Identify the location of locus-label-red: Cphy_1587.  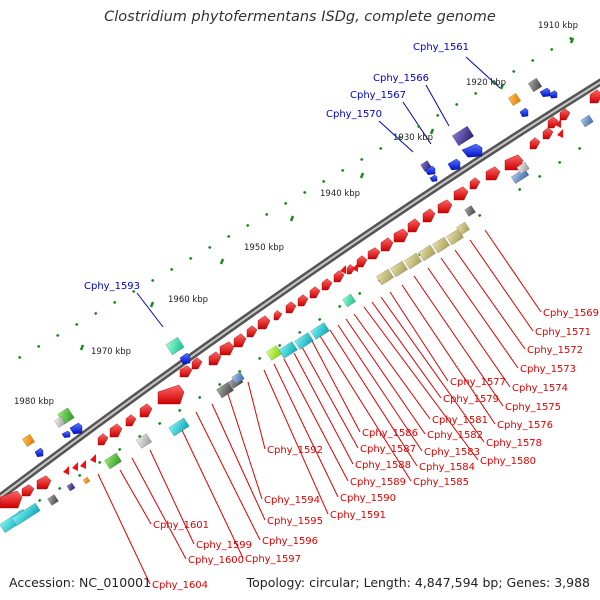
(388, 449).